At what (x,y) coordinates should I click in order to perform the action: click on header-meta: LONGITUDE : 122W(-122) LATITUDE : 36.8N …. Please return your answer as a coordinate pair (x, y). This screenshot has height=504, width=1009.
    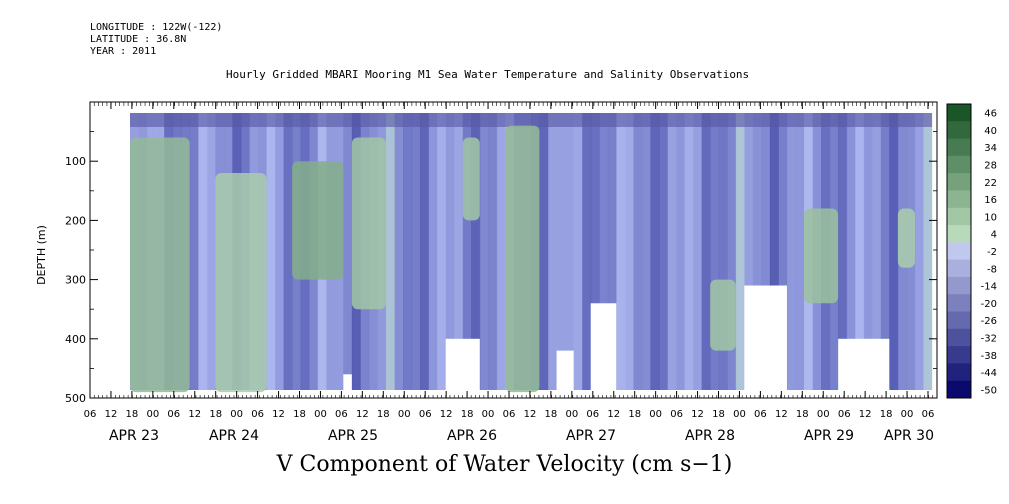
    Looking at the image, I should click on (156, 40).